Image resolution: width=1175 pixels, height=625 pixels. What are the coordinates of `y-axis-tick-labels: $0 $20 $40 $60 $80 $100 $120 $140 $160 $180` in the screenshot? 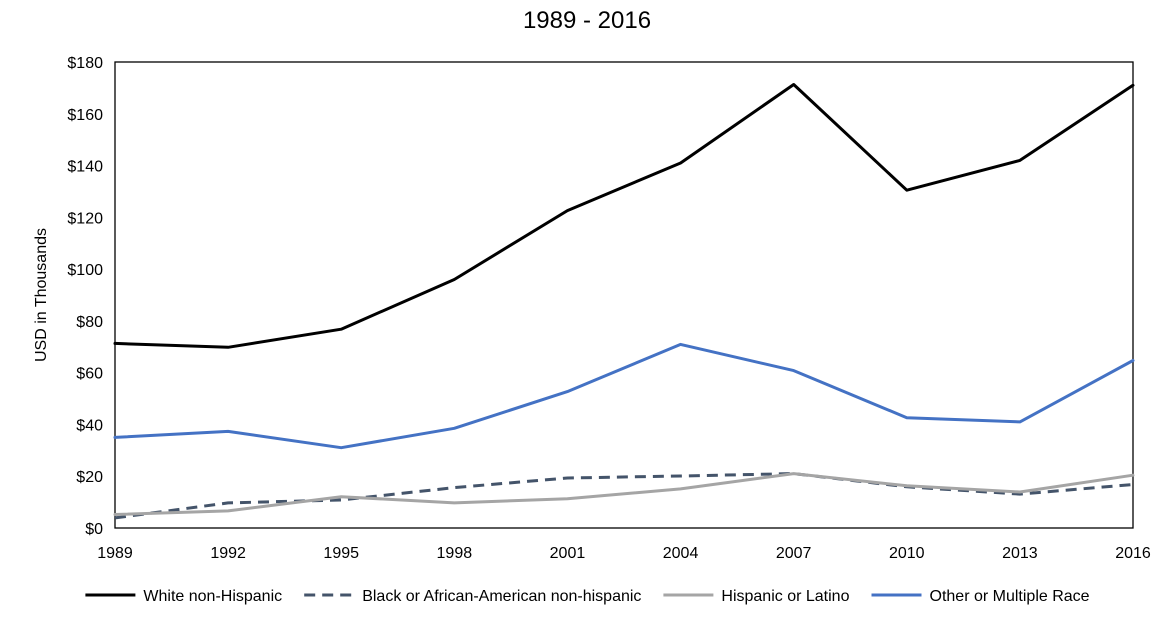 It's located at (85, 296).